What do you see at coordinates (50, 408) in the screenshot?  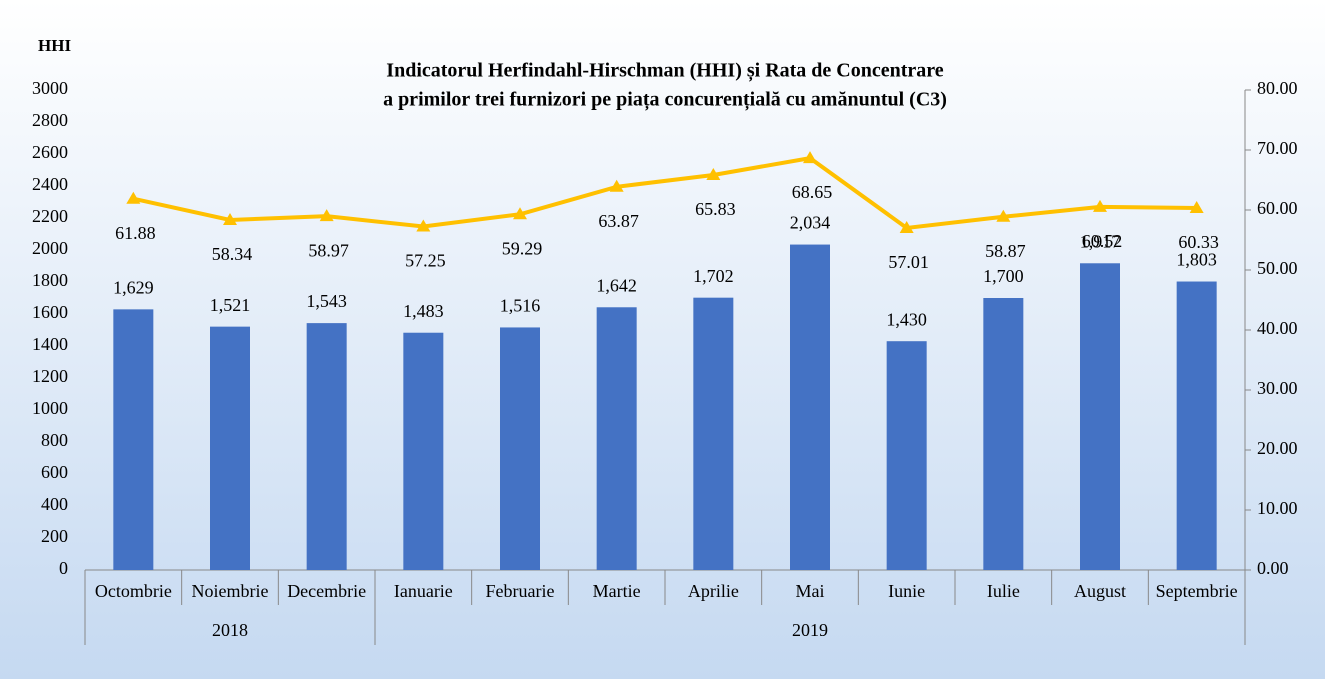 I see `y-tick-label: 1000` at bounding box center [50, 408].